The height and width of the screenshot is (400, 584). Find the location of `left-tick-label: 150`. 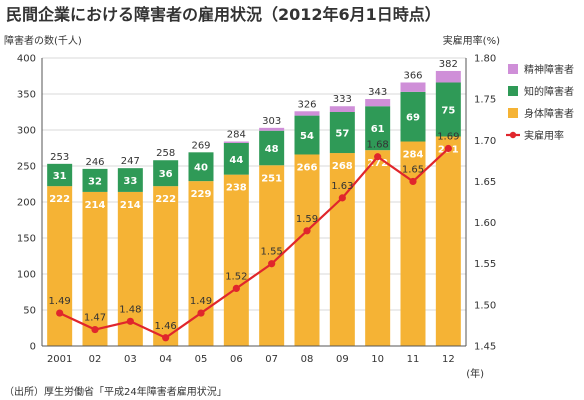

left-tick-label: 150 is located at coordinates (26, 239).